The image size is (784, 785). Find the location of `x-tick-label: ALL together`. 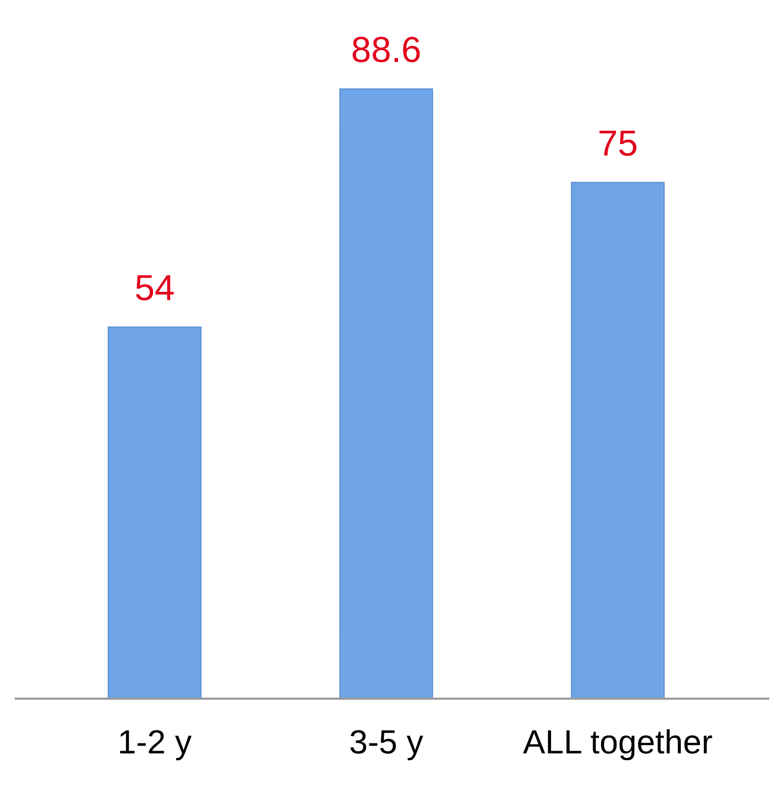

x-tick-label: ALL together is located at coordinates (617, 744).